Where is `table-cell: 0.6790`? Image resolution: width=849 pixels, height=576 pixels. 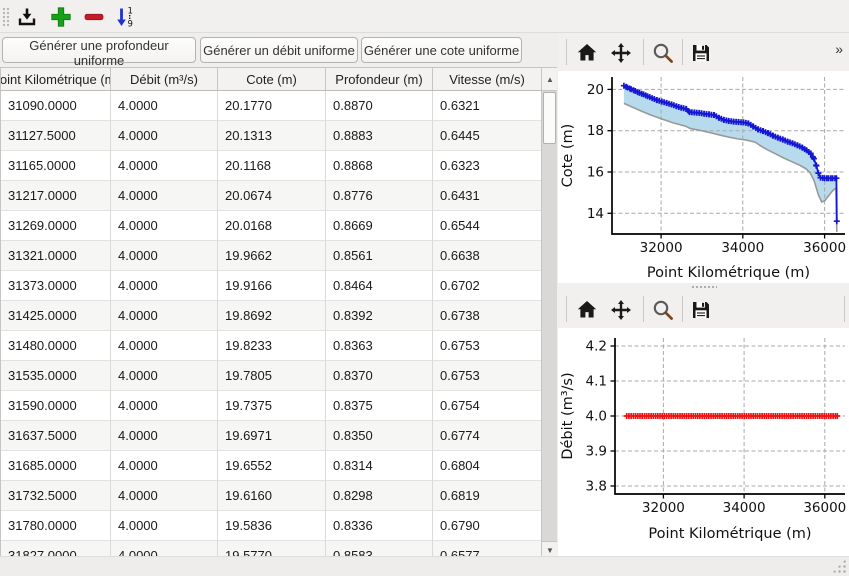 table-cell: 0.6790 is located at coordinates (487, 526).